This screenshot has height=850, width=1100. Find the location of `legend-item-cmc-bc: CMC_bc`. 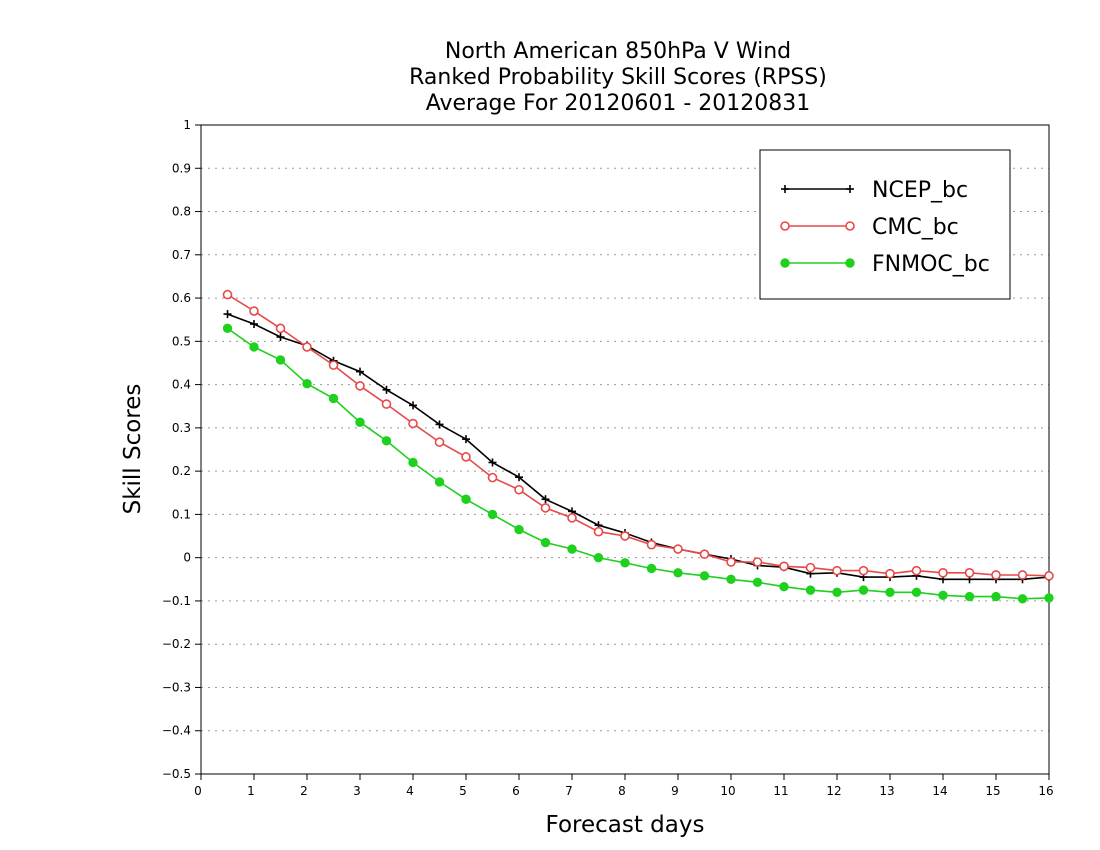

legend-item-cmc-bc: CMC_bc is located at coordinates (869, 227).